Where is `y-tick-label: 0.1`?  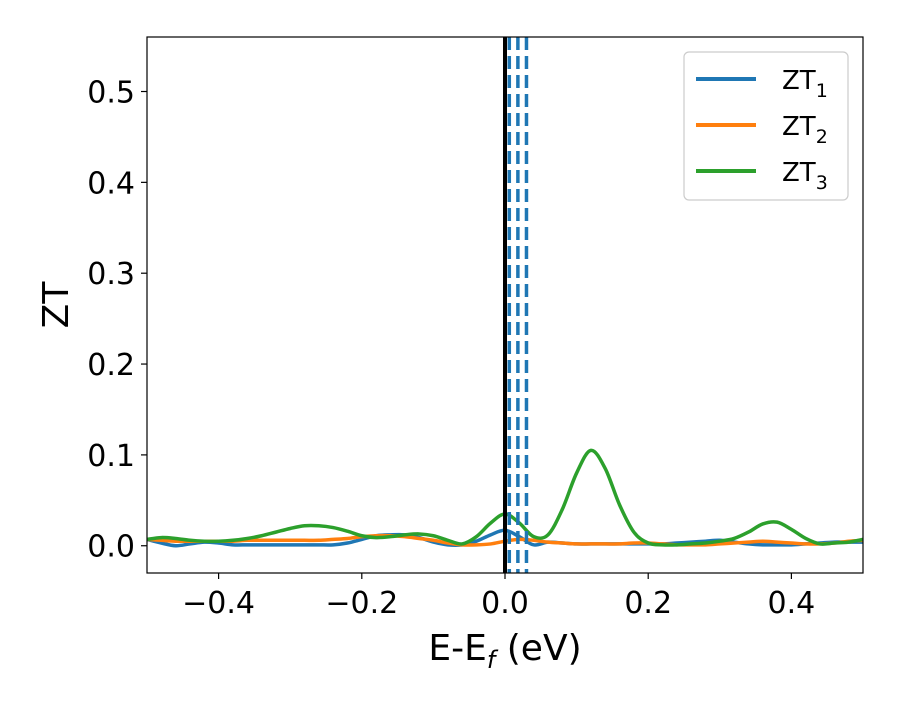 y-tick-label: 0.1 is located at coordinates (111, 456).